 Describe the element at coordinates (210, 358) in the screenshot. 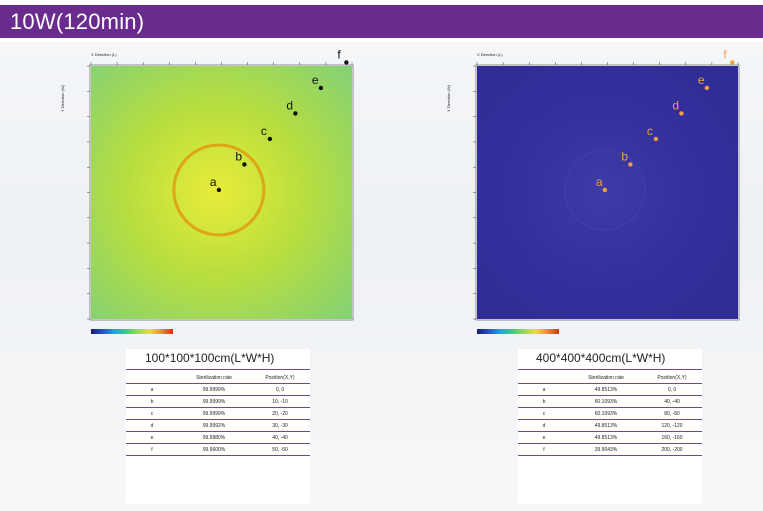

I see `table-title: 100*100*100cm(L*W*H)` at that location.